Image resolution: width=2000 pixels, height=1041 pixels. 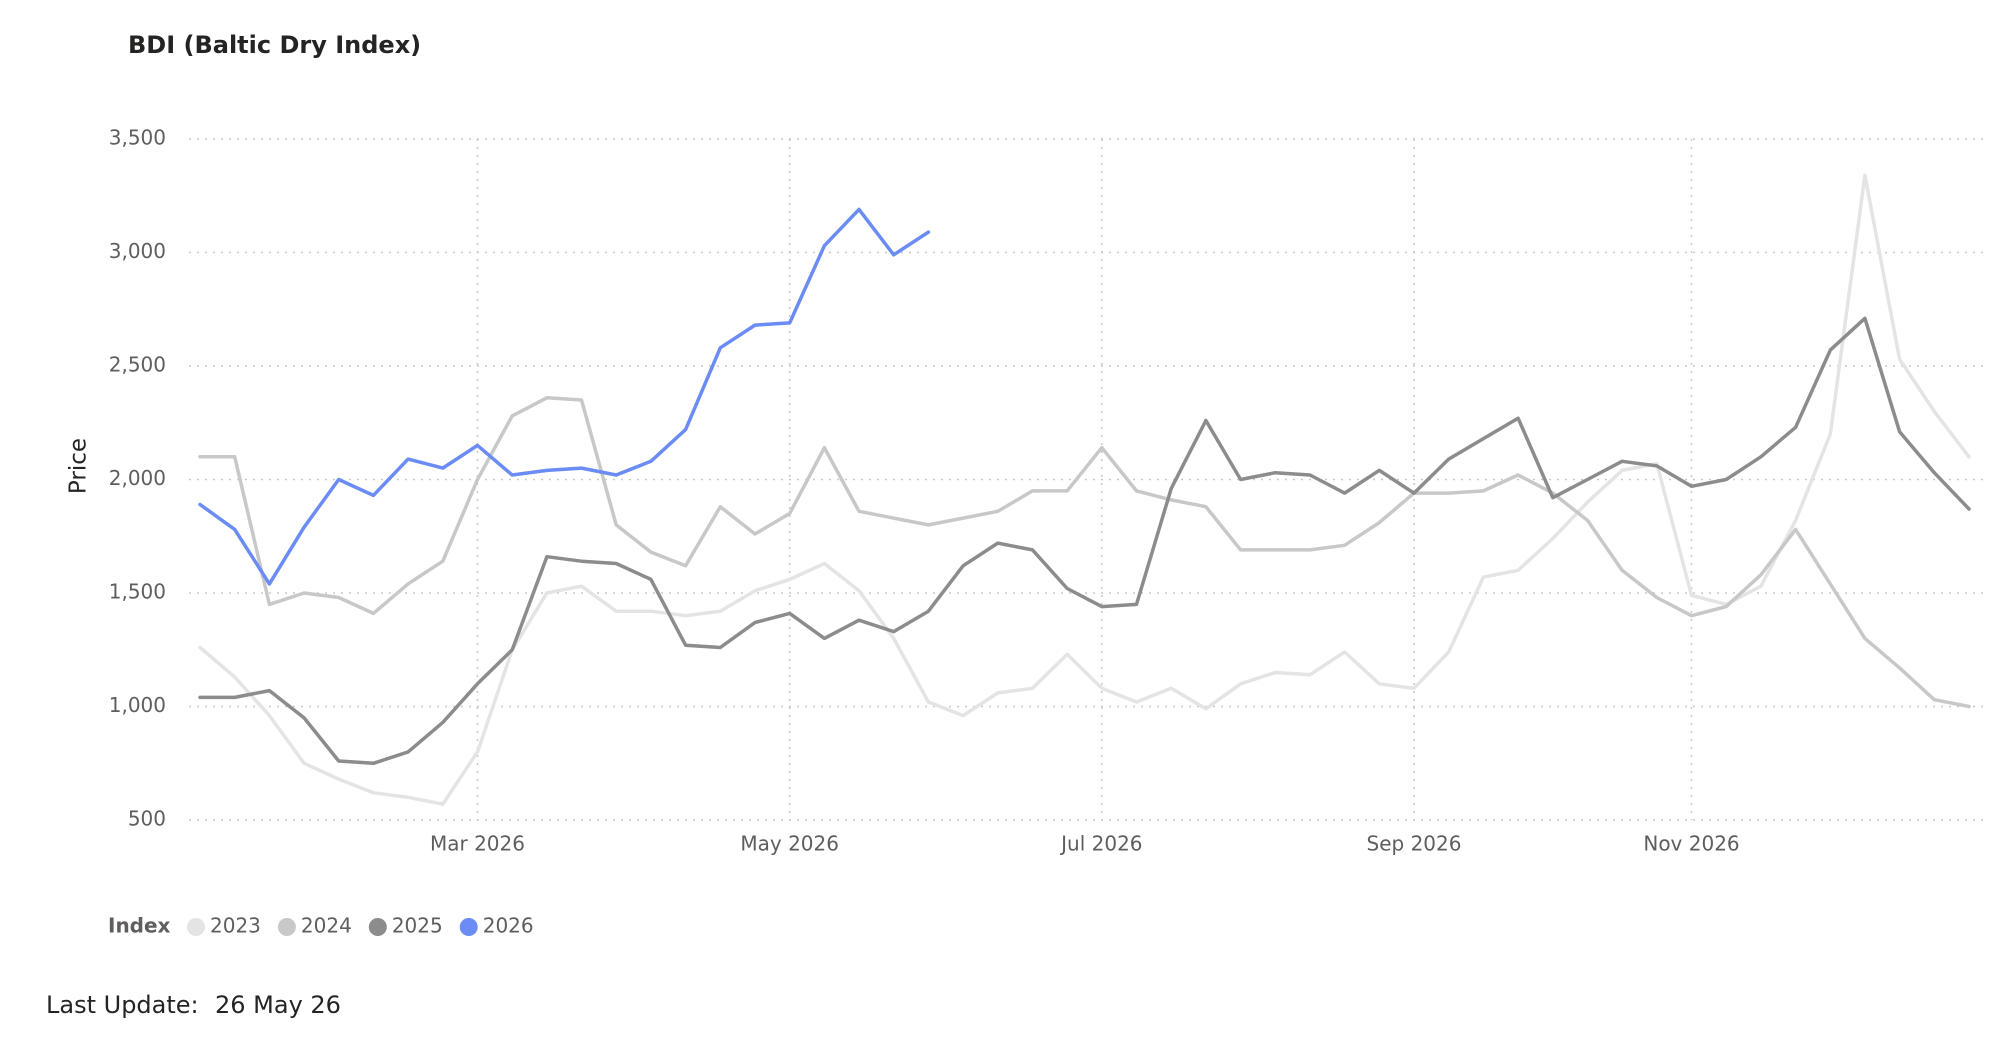 I want to click on y-tick-label: 500, so click(x=147, y=819).